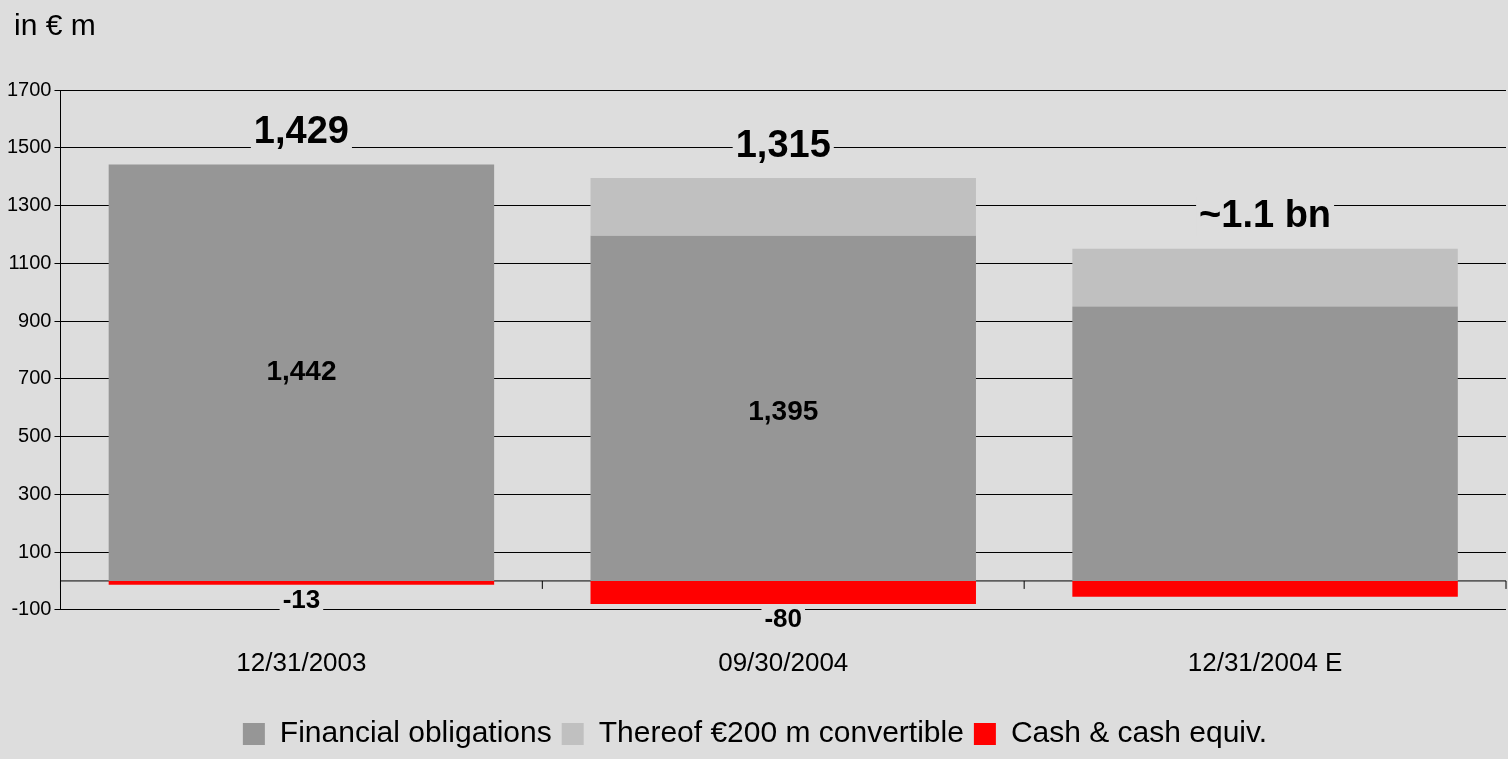 The height and width of the screenshot is (759, 1508). What do you see at coordinates (35, 377) in the screenshot?
I see `y-tick-label: 700` at bounding box center [35, 377].